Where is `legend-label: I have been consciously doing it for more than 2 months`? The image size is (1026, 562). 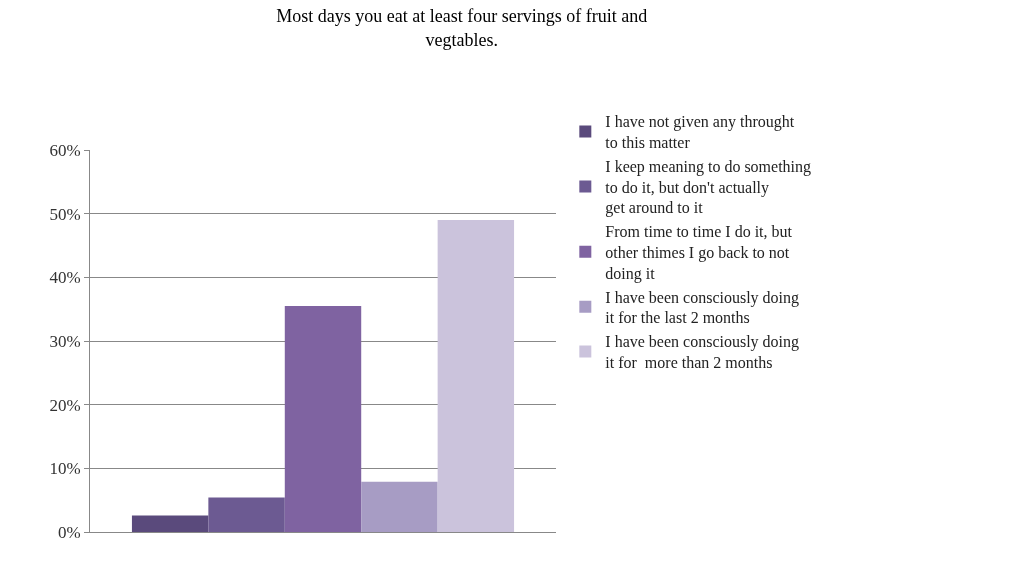 legend-label: I have been consciously doing it for more than 2 months is located at coordinates (704, 352).